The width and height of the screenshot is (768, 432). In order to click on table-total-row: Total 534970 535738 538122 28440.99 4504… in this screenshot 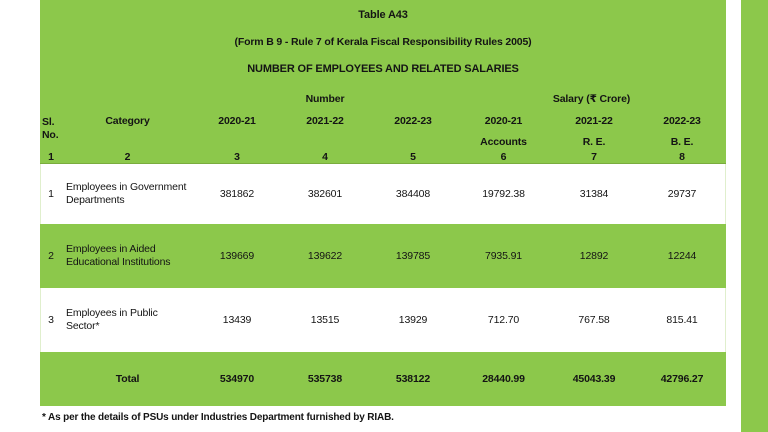, I will do `click(383, 379)`.